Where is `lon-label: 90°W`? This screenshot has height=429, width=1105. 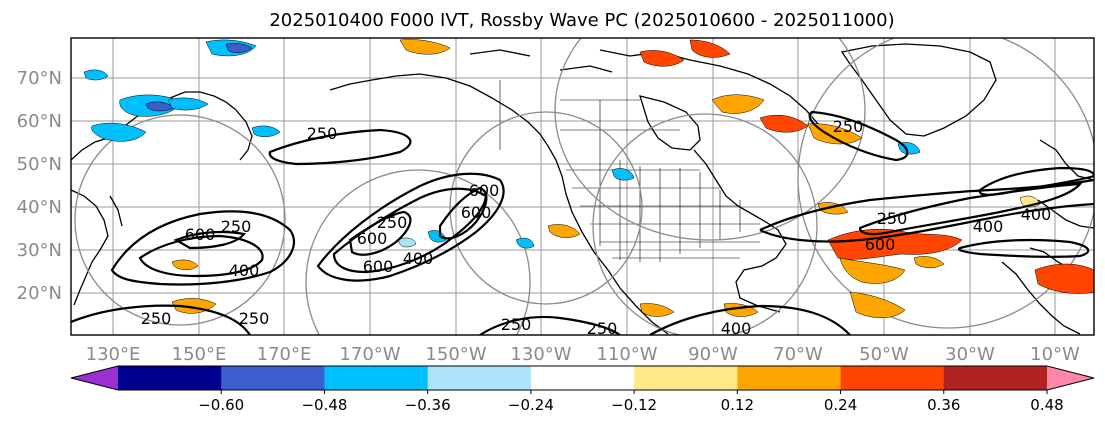 lon-label: 90°W is located at coordinates (713, 354).